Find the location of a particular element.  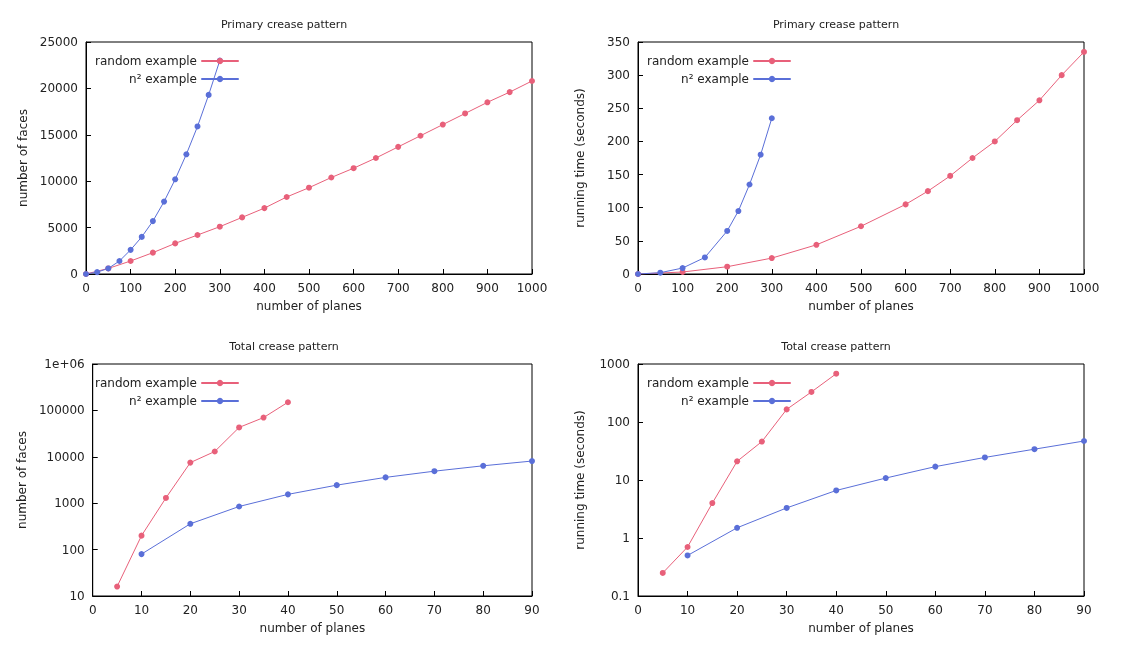

y-tick-label: 200 is located at coordinates (618, 141).